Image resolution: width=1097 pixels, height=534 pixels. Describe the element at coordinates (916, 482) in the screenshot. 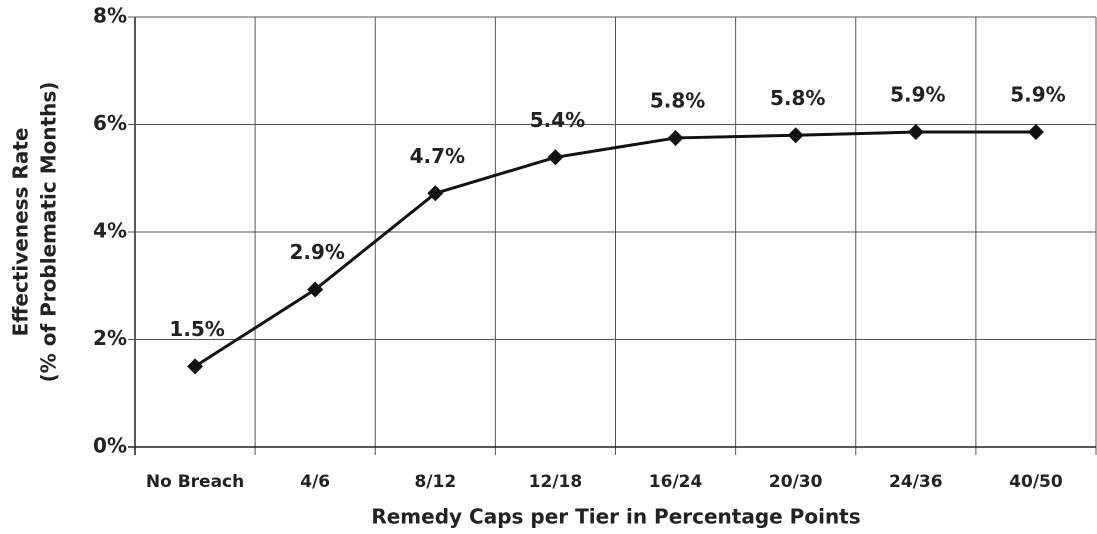

I see `x-tick-label: 24/36` at that location.